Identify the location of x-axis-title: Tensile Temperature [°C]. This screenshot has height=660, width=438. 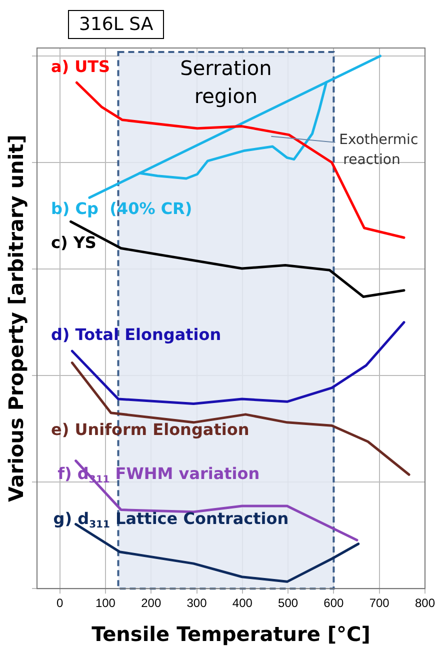
(231, 634).